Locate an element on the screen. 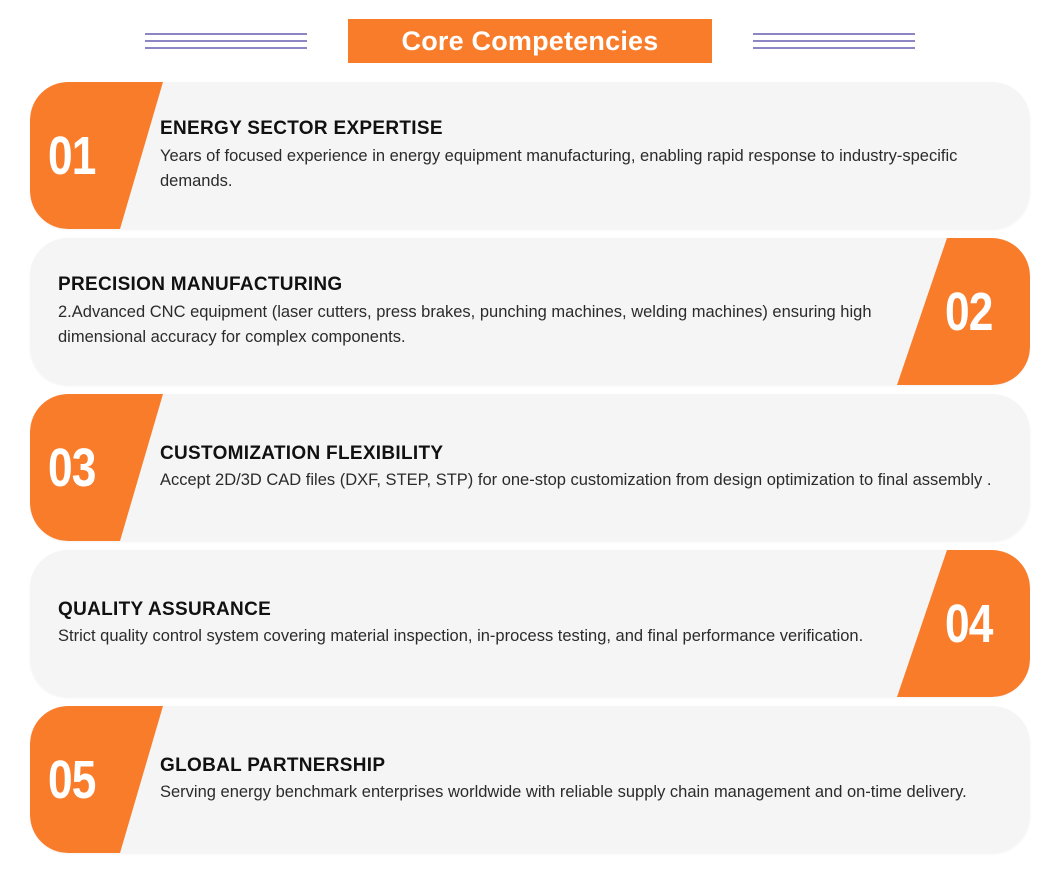 The width and height of the screenshot is (1060, 871). decorative-lines-right is located at coordinates (834, 41).